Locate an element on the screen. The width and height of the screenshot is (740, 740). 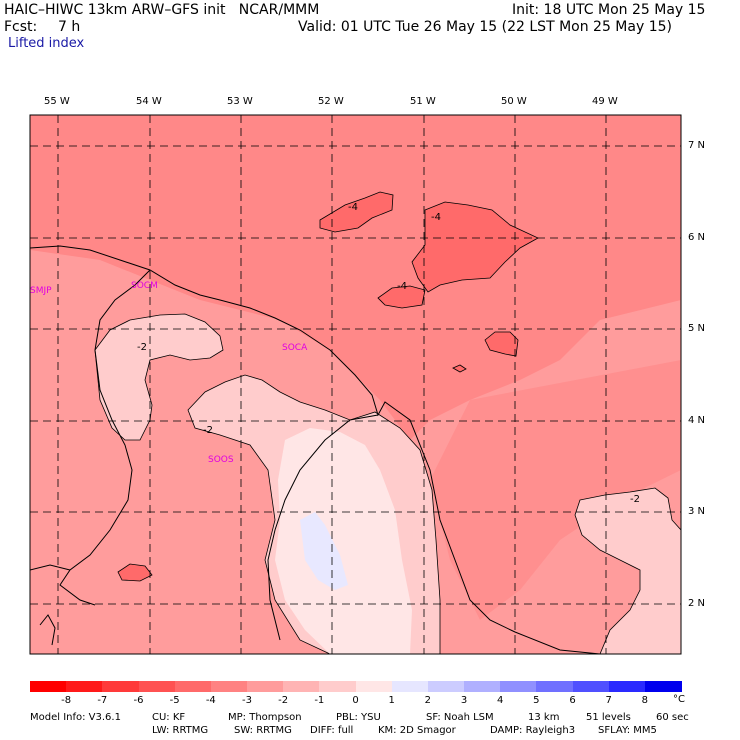
field-minus1 is located at coordinates (343, 541).